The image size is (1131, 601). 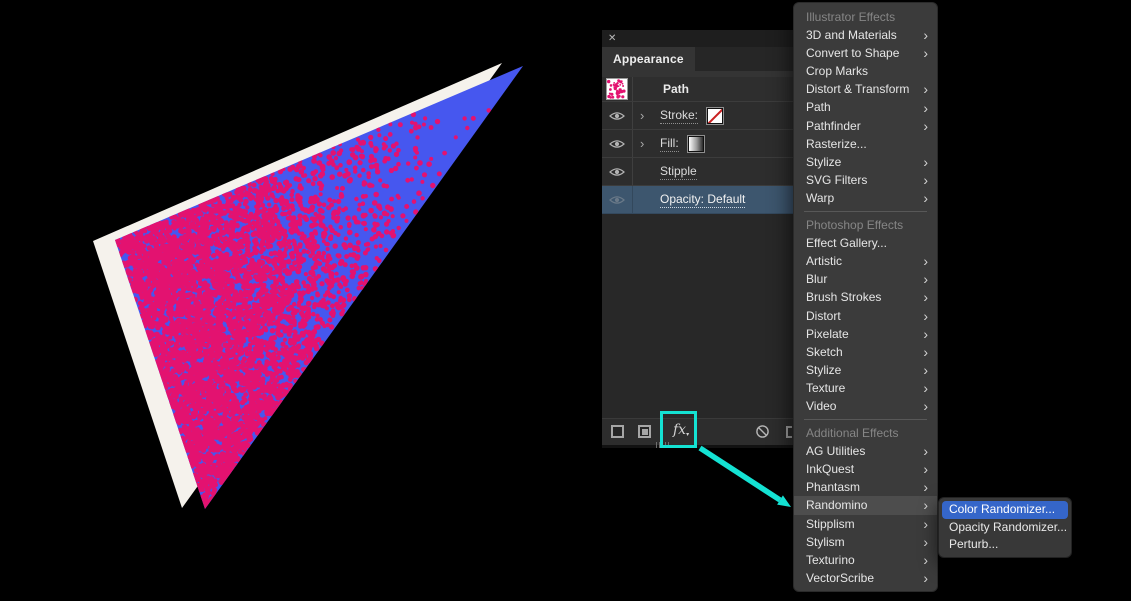 I want to click on menu-item-label: Sketch, so click(x=824, y=351).